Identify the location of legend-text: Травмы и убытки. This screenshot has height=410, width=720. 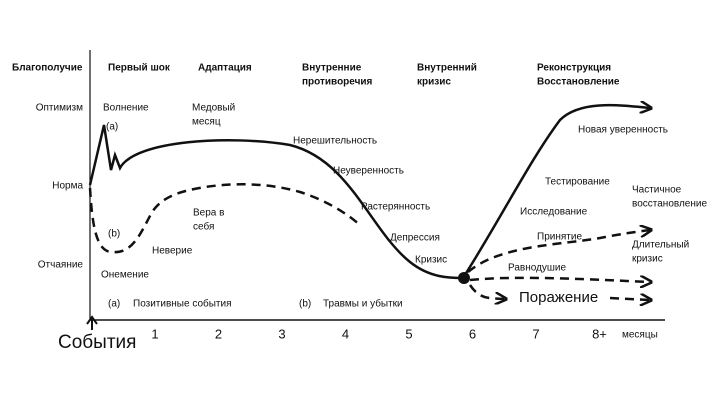
(363, 304).